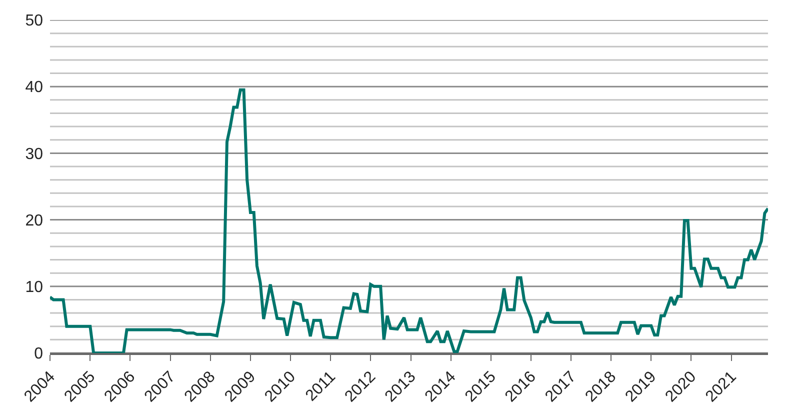 The height and width of the screenshot is (414, 797). Describe the element at coordinates (39, 354) in the screenshot. I see `y-tick-label: 0` at that location.